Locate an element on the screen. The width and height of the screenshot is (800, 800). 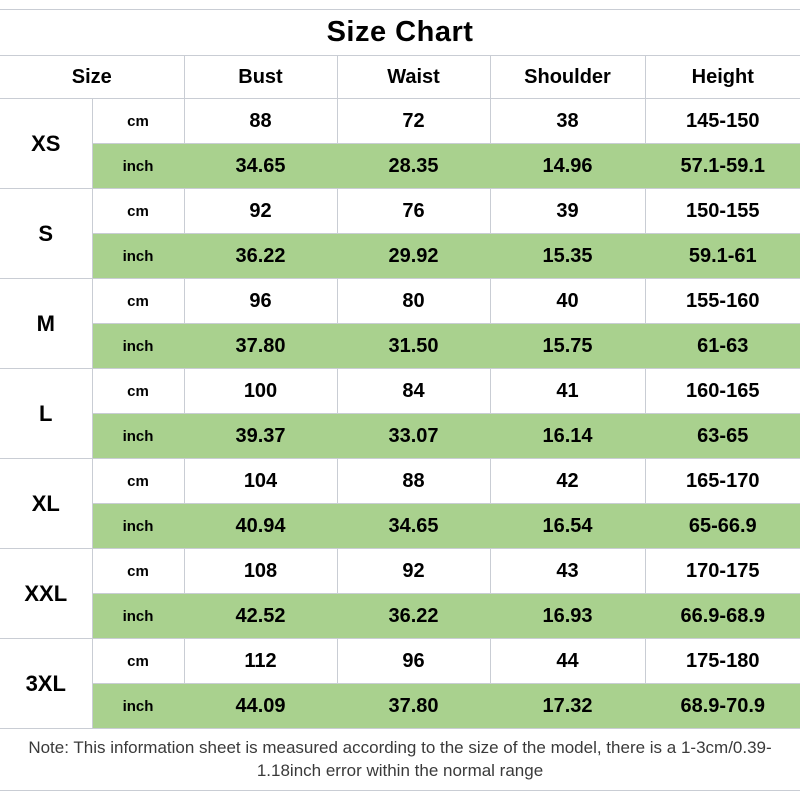
table-row-l-inch: inch 39.37 33.07 16.14 63-65 is located at coordinates (400, 436).